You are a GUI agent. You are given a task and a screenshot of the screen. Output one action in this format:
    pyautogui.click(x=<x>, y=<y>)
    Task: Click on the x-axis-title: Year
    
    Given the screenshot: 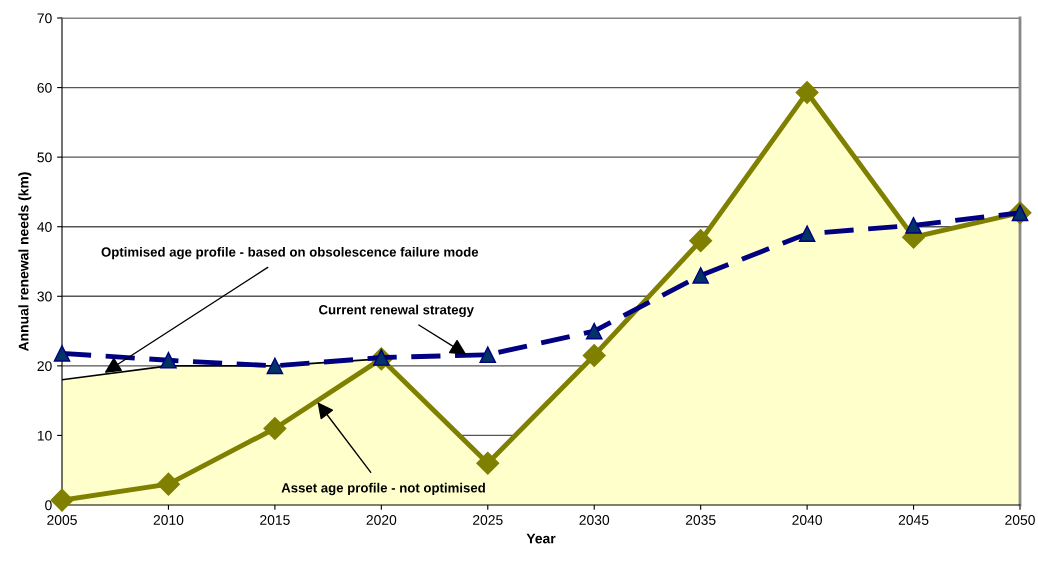 What is the action you would take?
    pyautogui.click(x=541, y=538)
    